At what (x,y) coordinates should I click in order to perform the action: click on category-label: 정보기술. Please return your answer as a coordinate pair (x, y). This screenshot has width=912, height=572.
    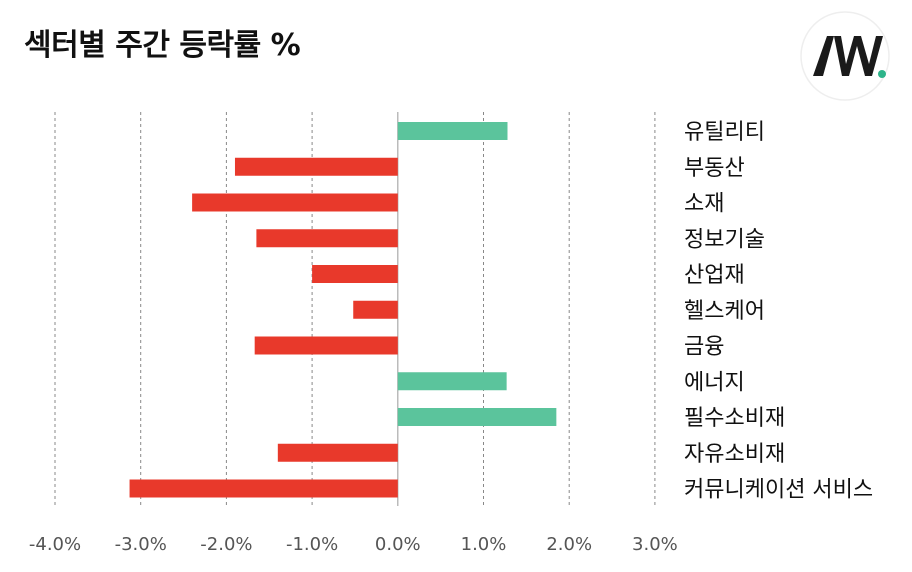
    Looking at the image, I should click on (724, 239).